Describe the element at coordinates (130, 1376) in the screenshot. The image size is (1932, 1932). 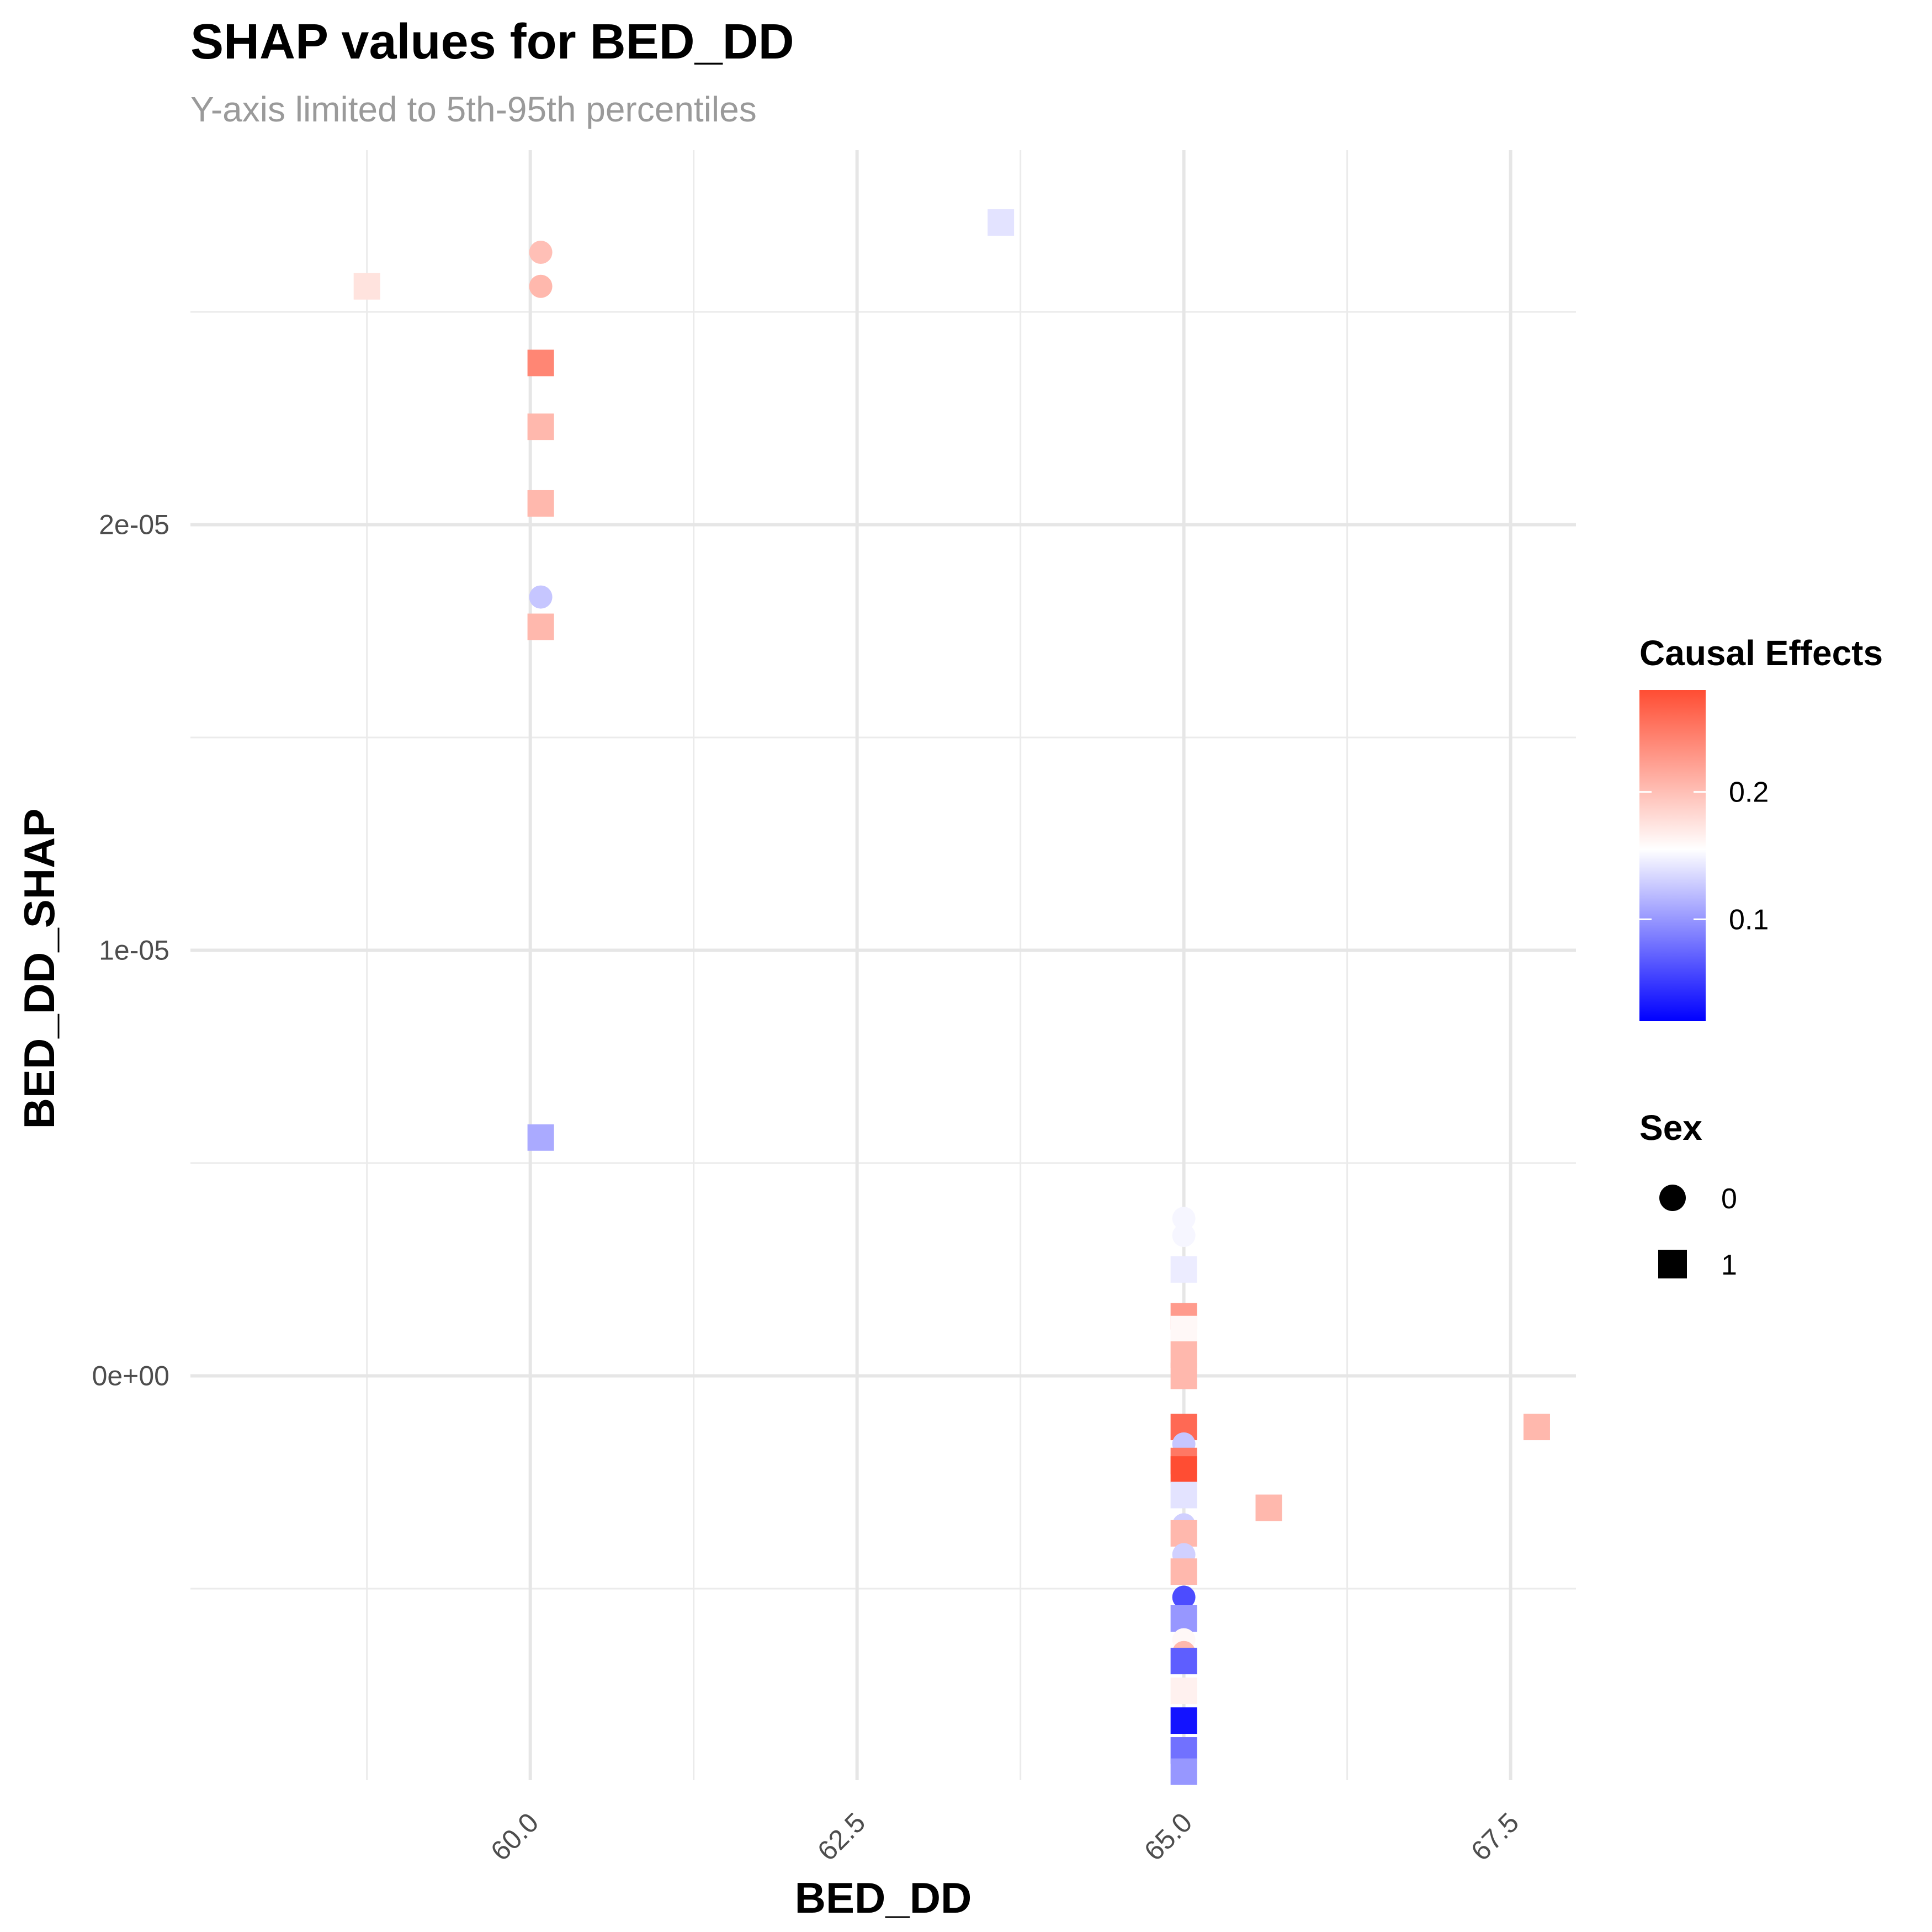
I see `y-tick-label: 0e+00` at that location.